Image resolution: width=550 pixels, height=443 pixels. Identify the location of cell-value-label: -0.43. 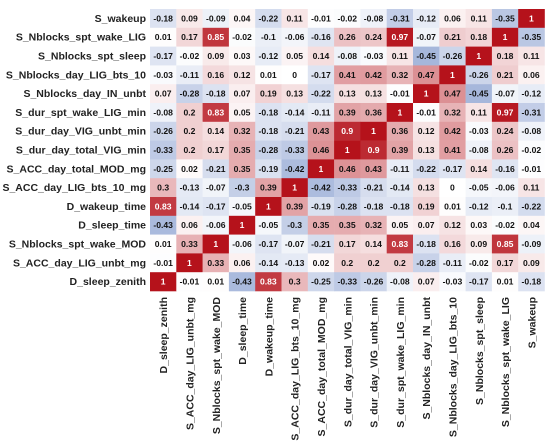
(163, 225).